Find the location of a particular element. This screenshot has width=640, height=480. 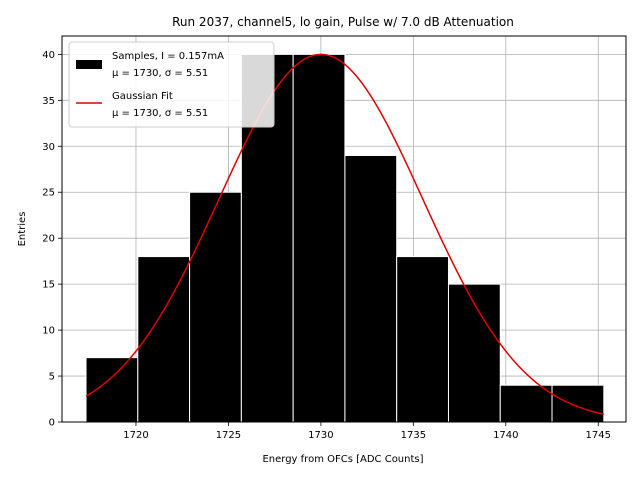

x-axis-ticks: 1720 1725 1730 1735 1740 1745 is located at coordinates (367, 431).